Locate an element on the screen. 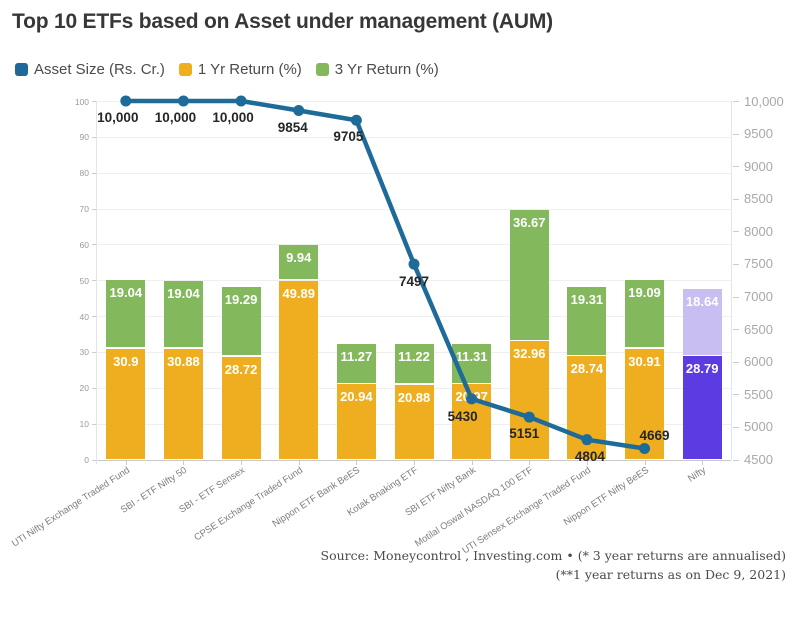 This screenshot has height=638, width=796. right-axis-tick-label: 10,000 is located at coordinates (764, 101).